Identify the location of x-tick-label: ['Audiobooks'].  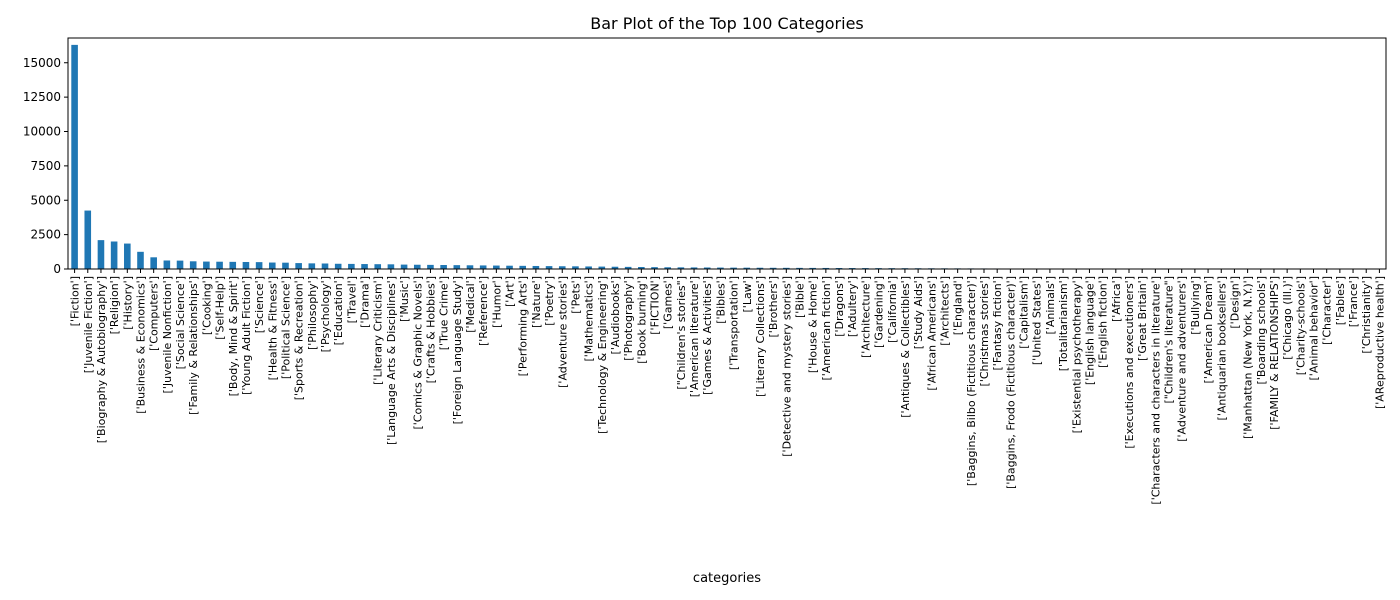
(615, 315).